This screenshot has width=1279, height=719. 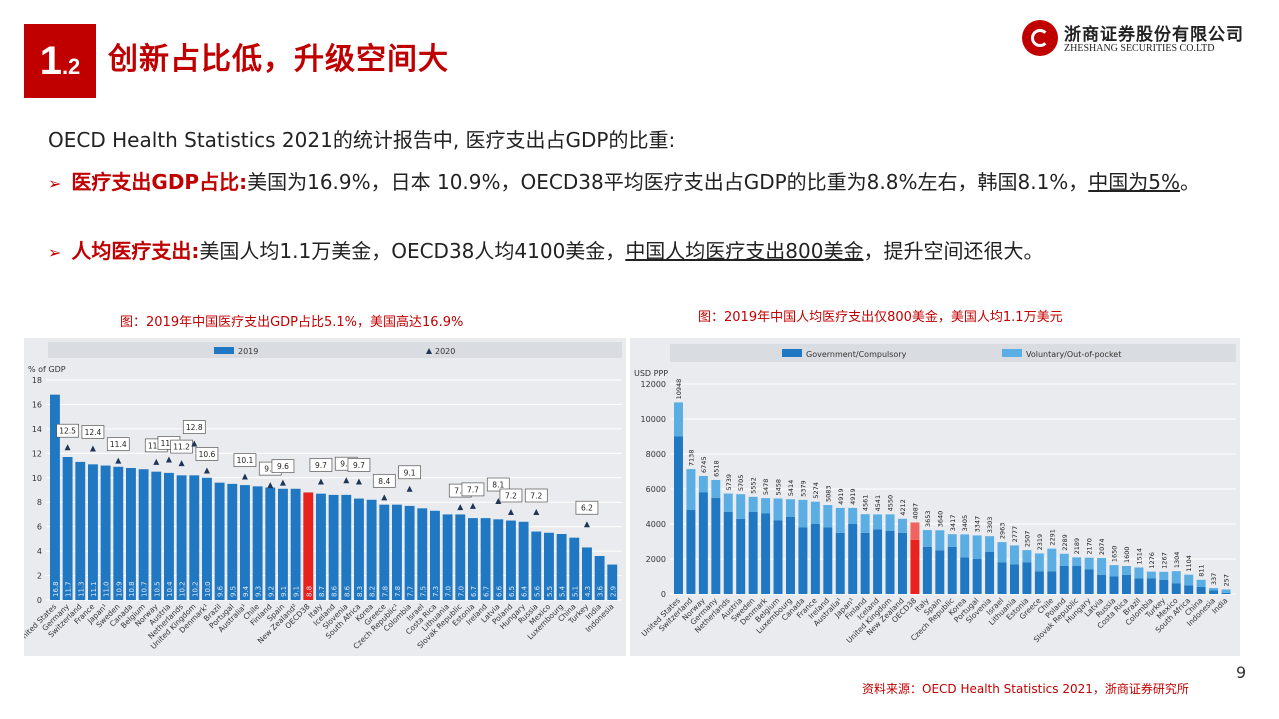 What do you see at coordinates (37, 404) in the screenshot?
I see `y-tick-label: 16` at bounding box center [37, 404].